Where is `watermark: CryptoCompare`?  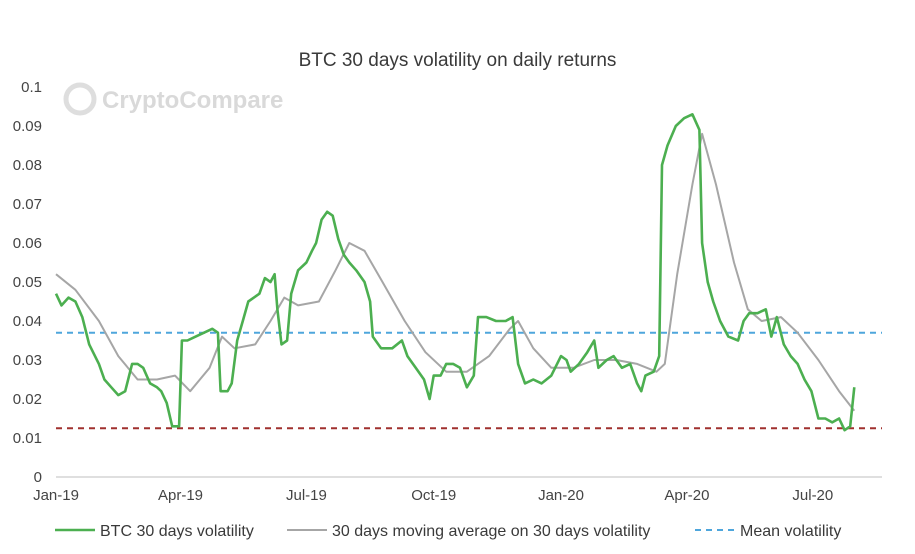 watermark: CryptoCompare is located at coordinates (173, 99).